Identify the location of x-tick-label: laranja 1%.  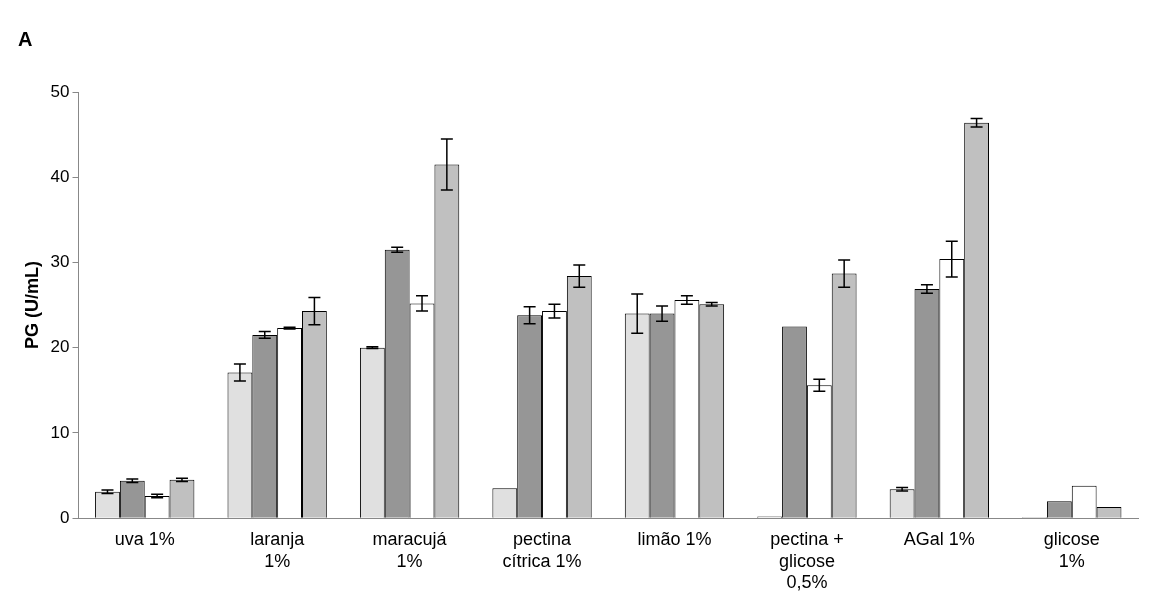
(278, 549).